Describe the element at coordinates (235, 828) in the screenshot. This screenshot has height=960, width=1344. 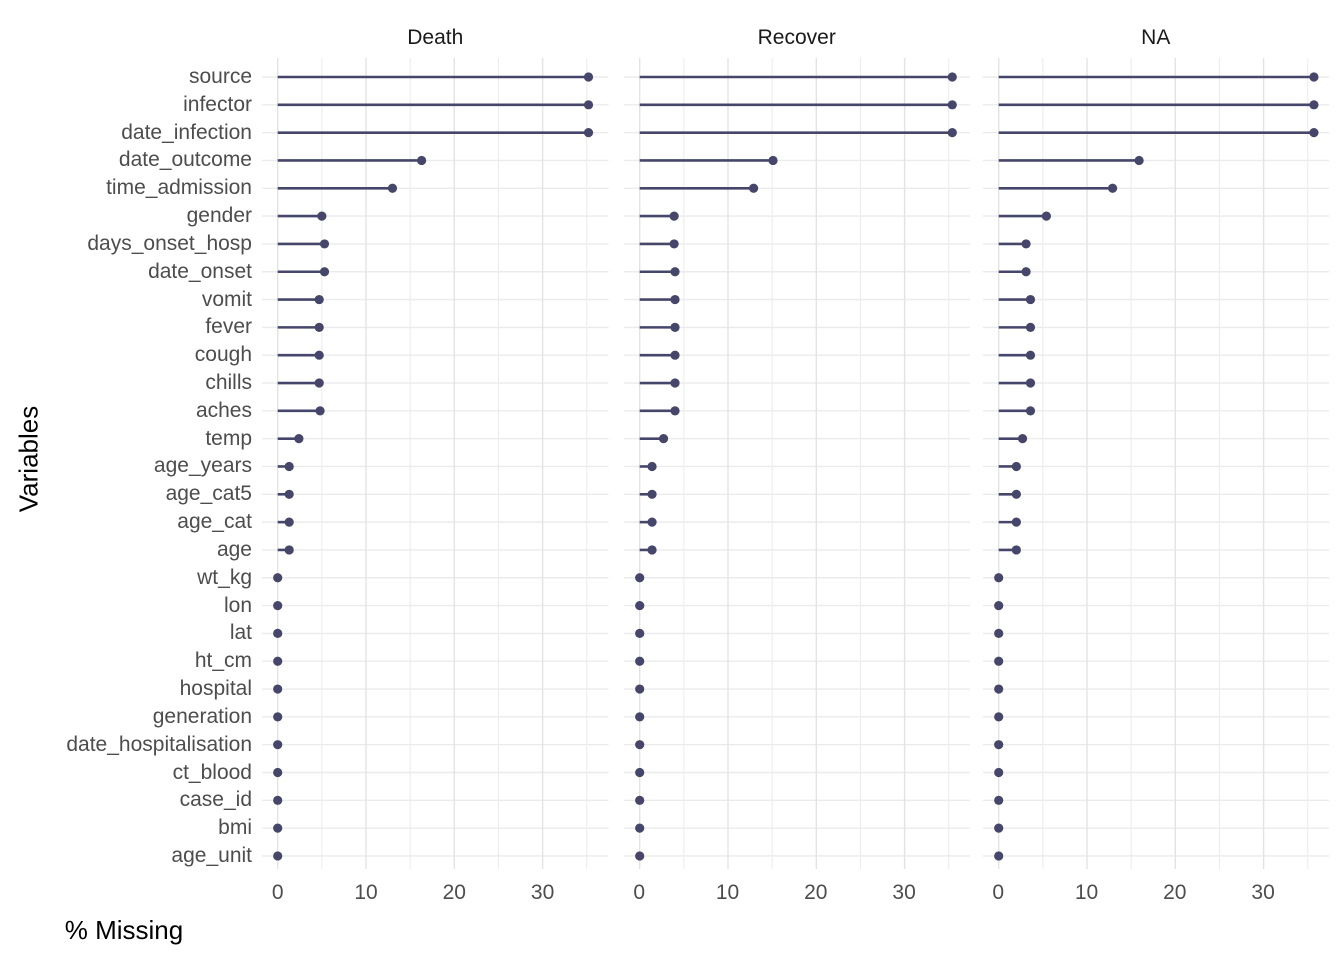
I see `variable-label-bmi: bmi` at that location.